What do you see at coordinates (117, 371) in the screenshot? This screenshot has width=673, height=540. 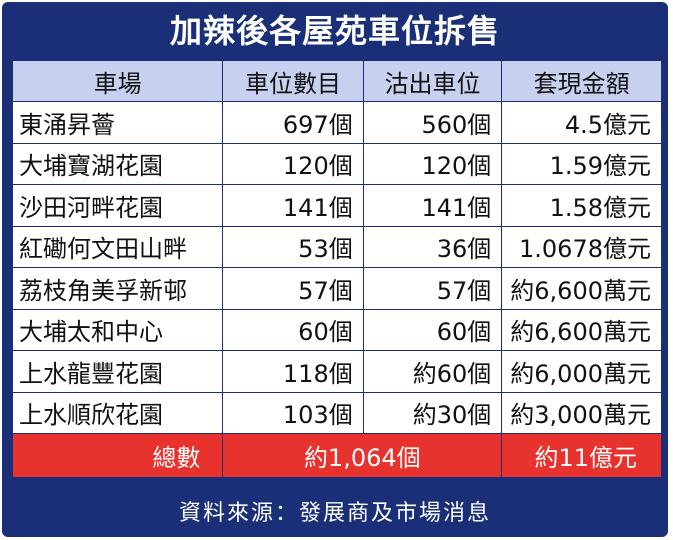 I see `row-name: 上水龍豐花園` at bounding box center [117, 371].